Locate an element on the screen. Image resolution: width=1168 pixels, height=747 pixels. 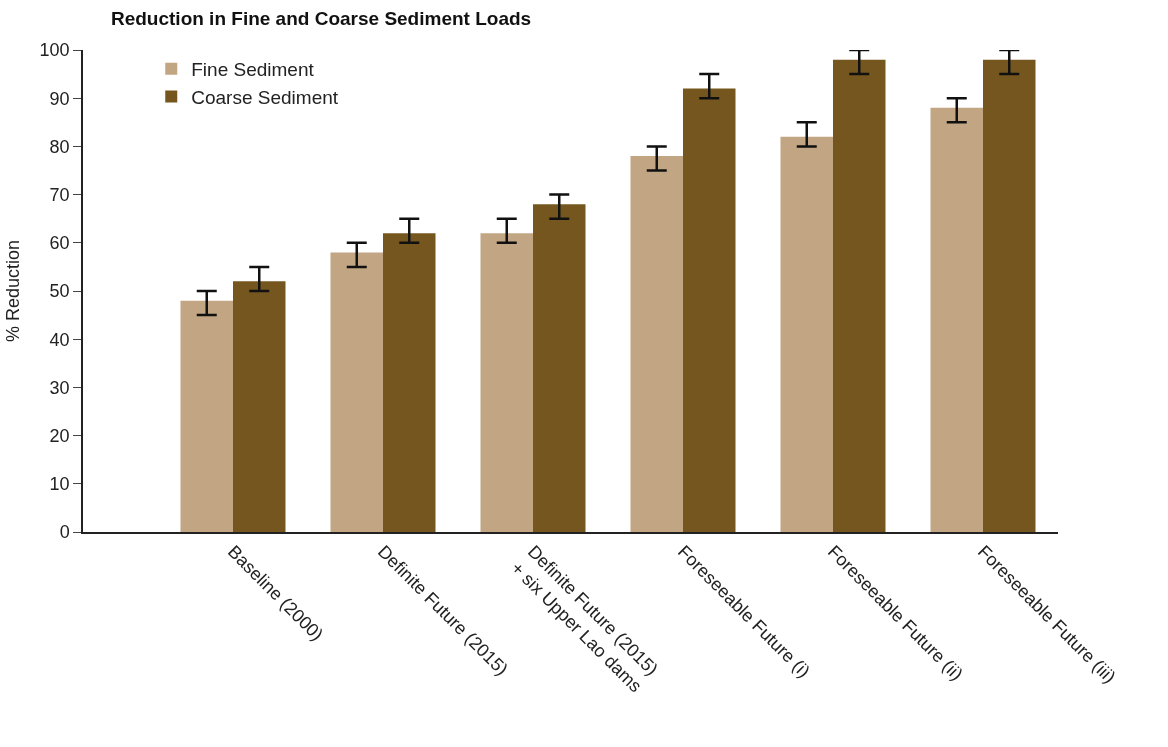
y-tick-label: 90 is located at coordinates (59, 98).